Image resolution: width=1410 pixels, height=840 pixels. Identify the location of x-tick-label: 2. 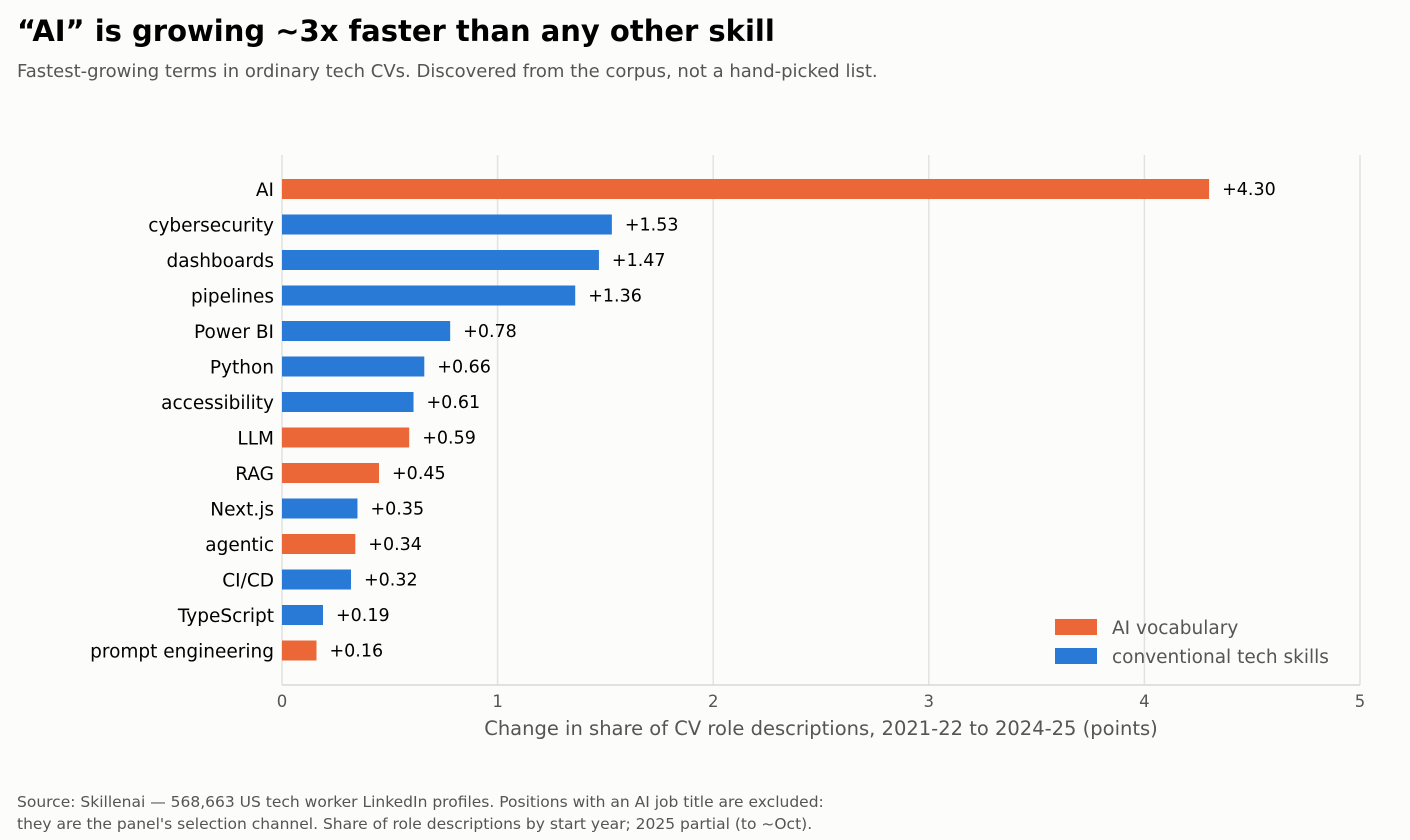
(713, 701).